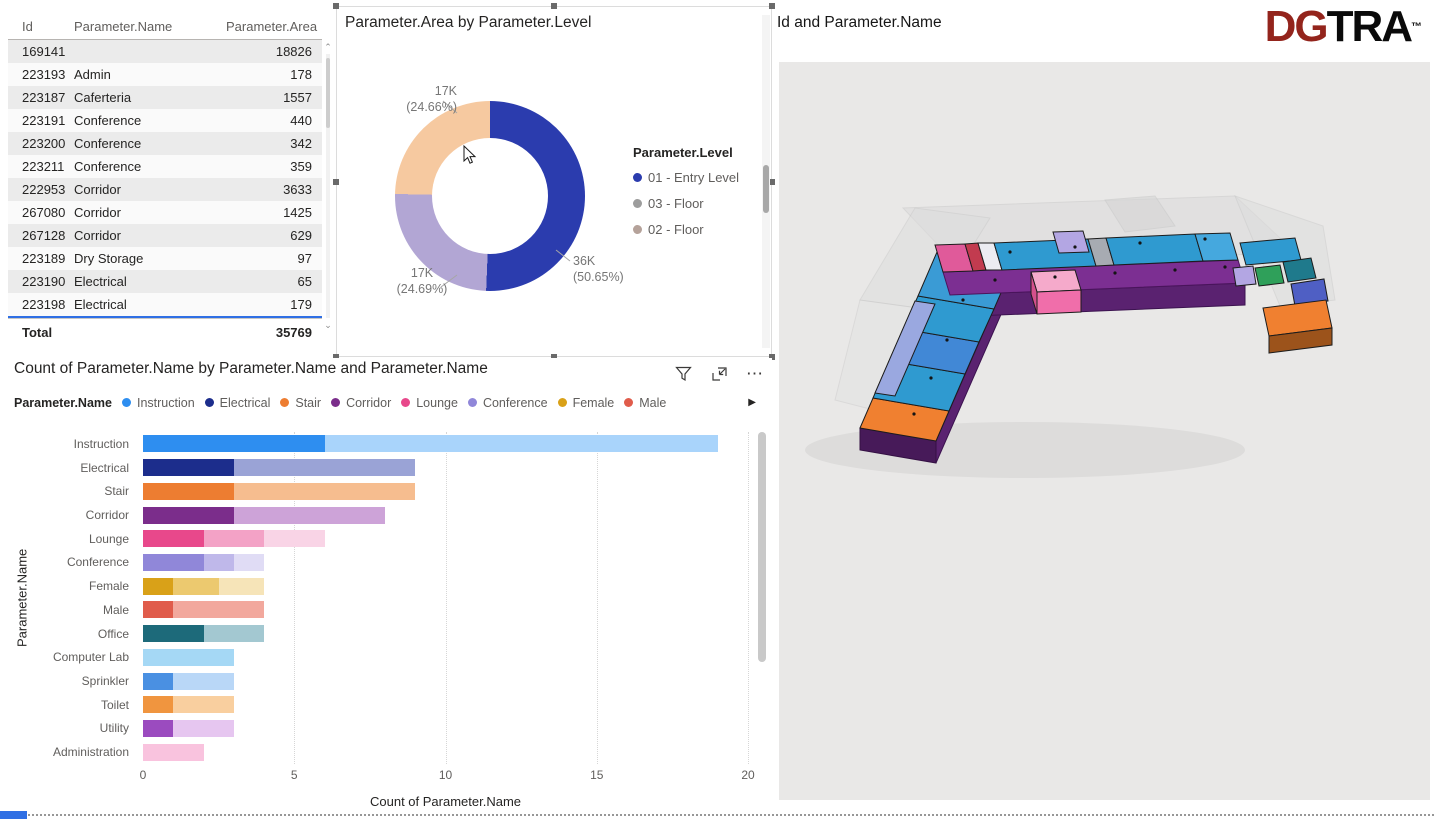 The width and height of the screenshot is (1434, 819). What do you see at coordinates (717, 815) in the screenshot?
I see `page-bottom-divider` at bounding box center [717, 815].